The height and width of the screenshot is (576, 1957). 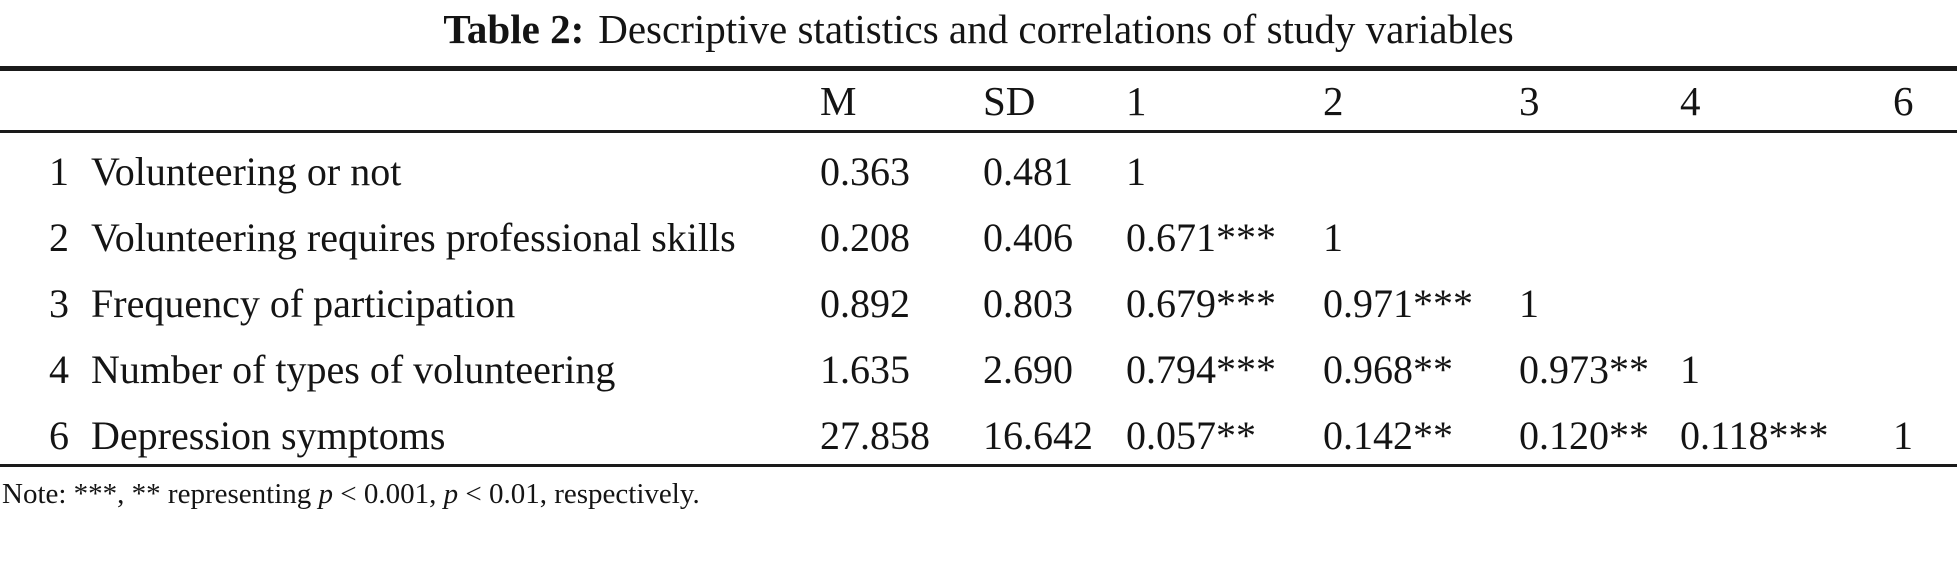 What do you see at coordinates (1201, 237) in the screenshot?
I see `cell-corr-1: 0.671***` at bounding box center [1201, 237].